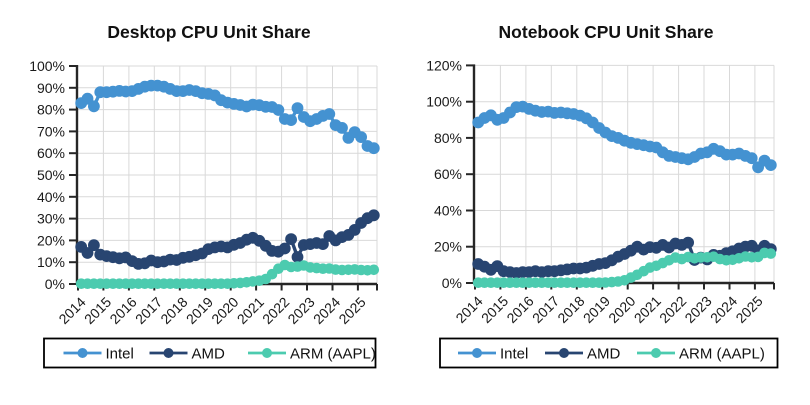 This screenshot has height=405, width=810. Describe the element at coordinates (51, 175) in the screenshot. I see `svg-text: 50%` at that location.